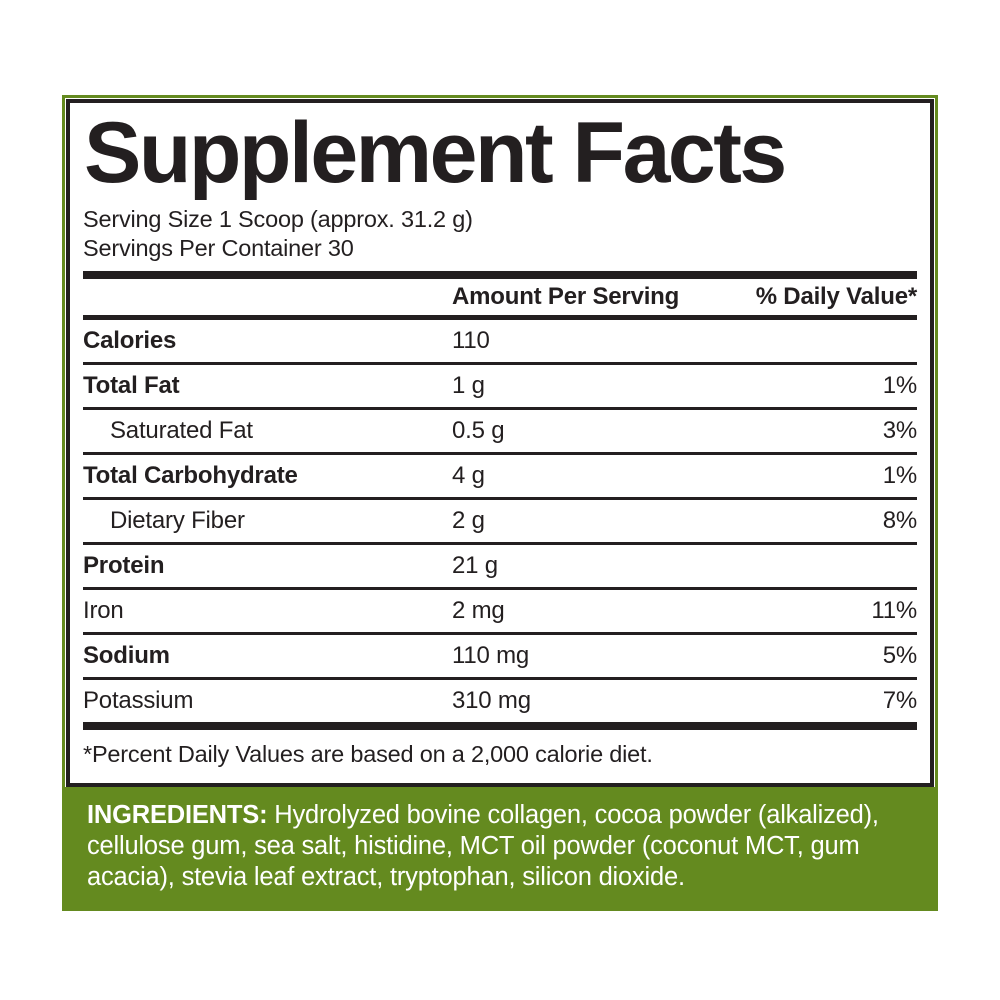 This screenshot has width=1000, height=1000. What do you see at coordinates (103, 610) in the screenshot?
I see `nutrient-name: Iron` at bounding box center [103, 610].